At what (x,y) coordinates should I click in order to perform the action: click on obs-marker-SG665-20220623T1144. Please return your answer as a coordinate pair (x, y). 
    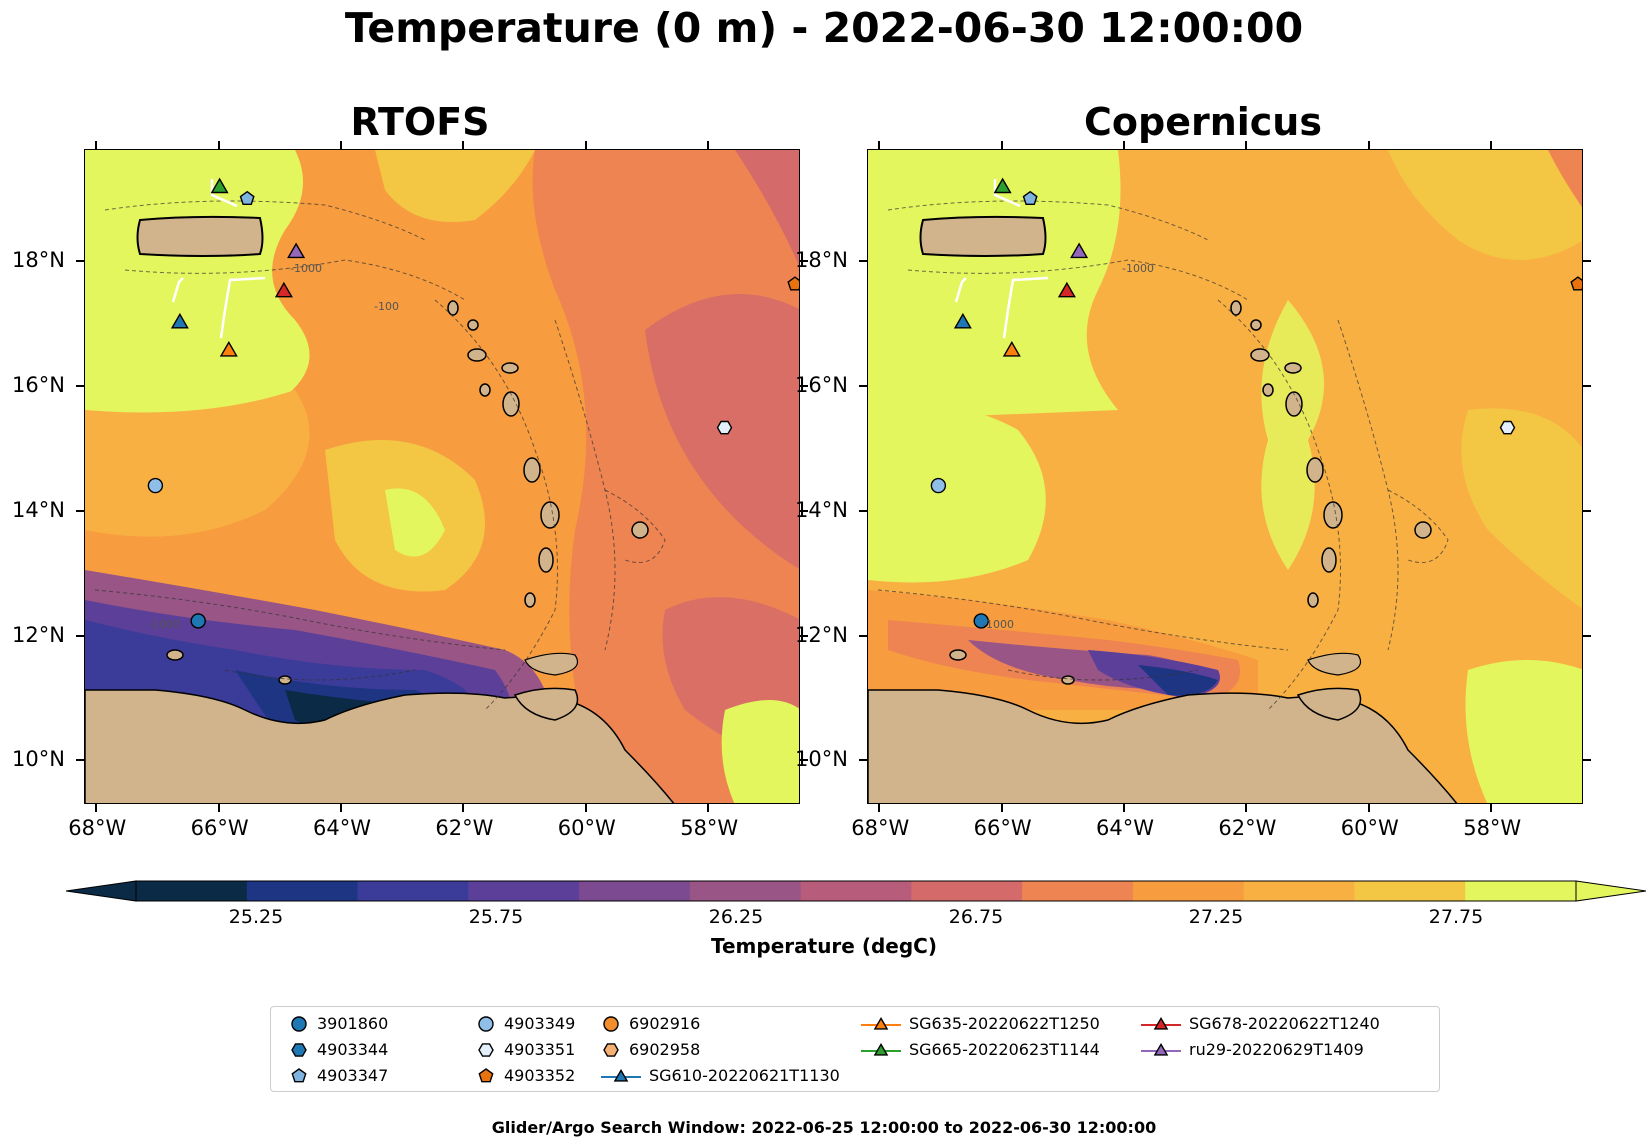
    Looking at the image, I should click on (219, 185).